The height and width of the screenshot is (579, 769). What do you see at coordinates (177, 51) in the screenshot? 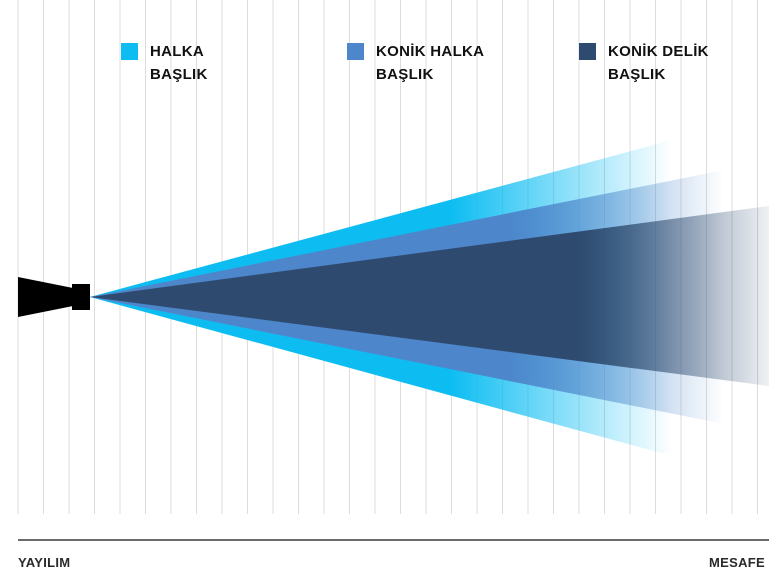
I see `legend-label-line1: HALKA` at bounding box center [177, 51].